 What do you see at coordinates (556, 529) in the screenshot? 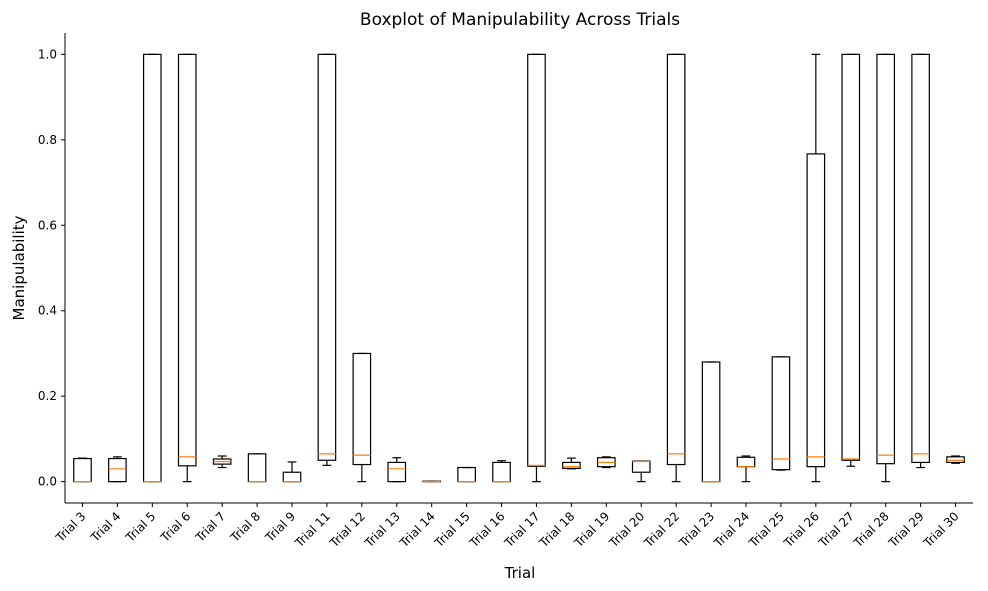
I see `x-tick-label: Trial 18` at bounding box center [556, 529].